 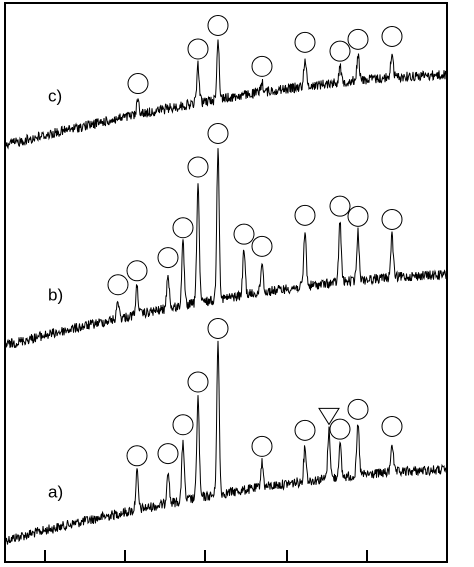 What do you see at coordinates (329, 416) in the screenshot?
I see `peak-marker-triangle` at bounding box center [329, 416].